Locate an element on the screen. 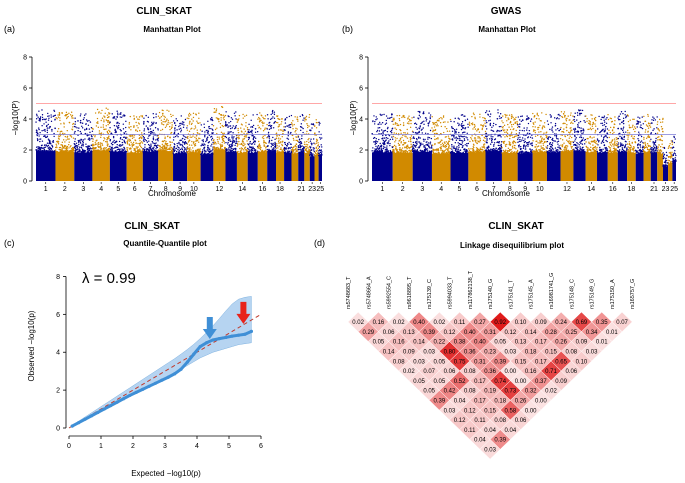  chromosome-block is located at coordinates (271, 166).